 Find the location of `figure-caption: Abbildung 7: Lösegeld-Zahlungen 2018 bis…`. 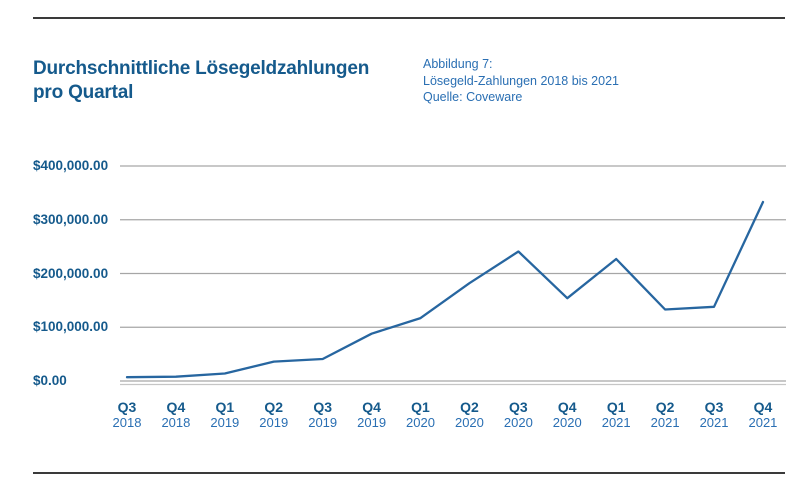

figure-caption: Abbildung 7: Lösegeld-Zahlungen 2018 bis… is located at coordinates (521, 81).